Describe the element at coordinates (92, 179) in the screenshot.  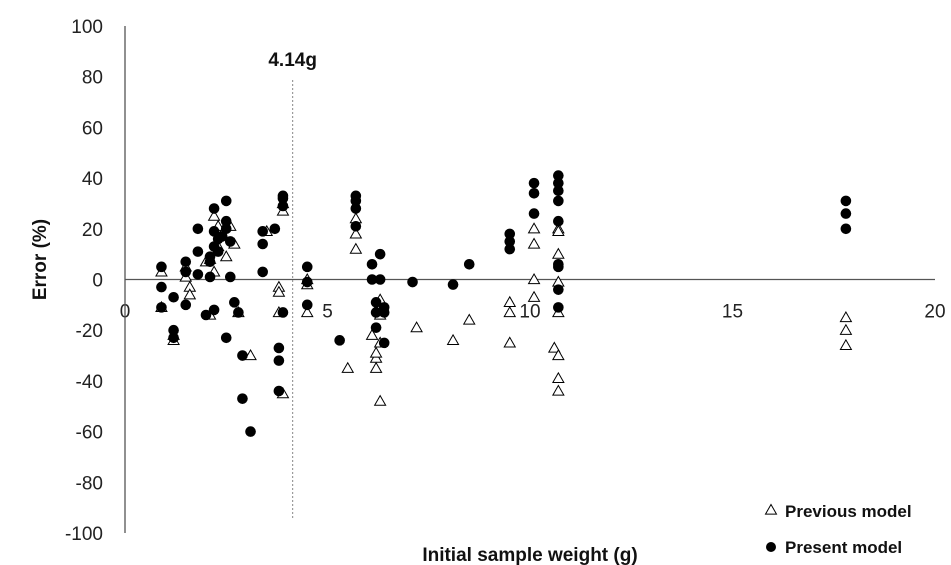
I see `y-tick-label: 40` at that location.